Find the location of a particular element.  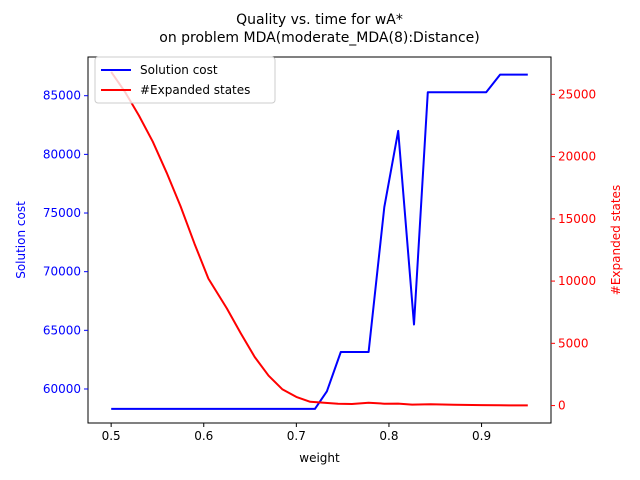

right-y-tick-label: 20000 is located at coordinates (577, 157).